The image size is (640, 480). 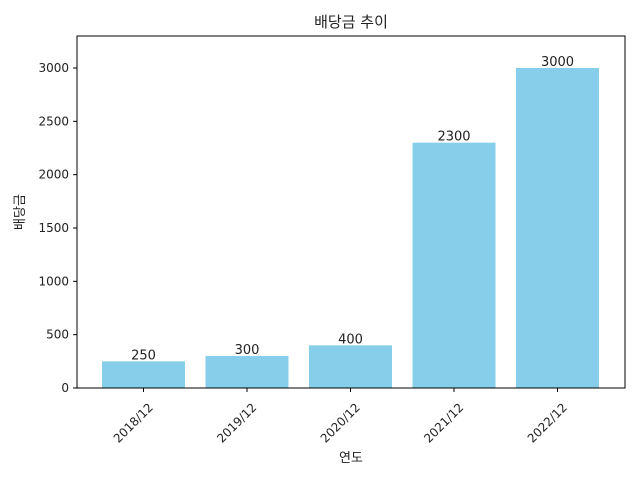 I want to click on y-tick-label: 500, so click(x=57, y=335).